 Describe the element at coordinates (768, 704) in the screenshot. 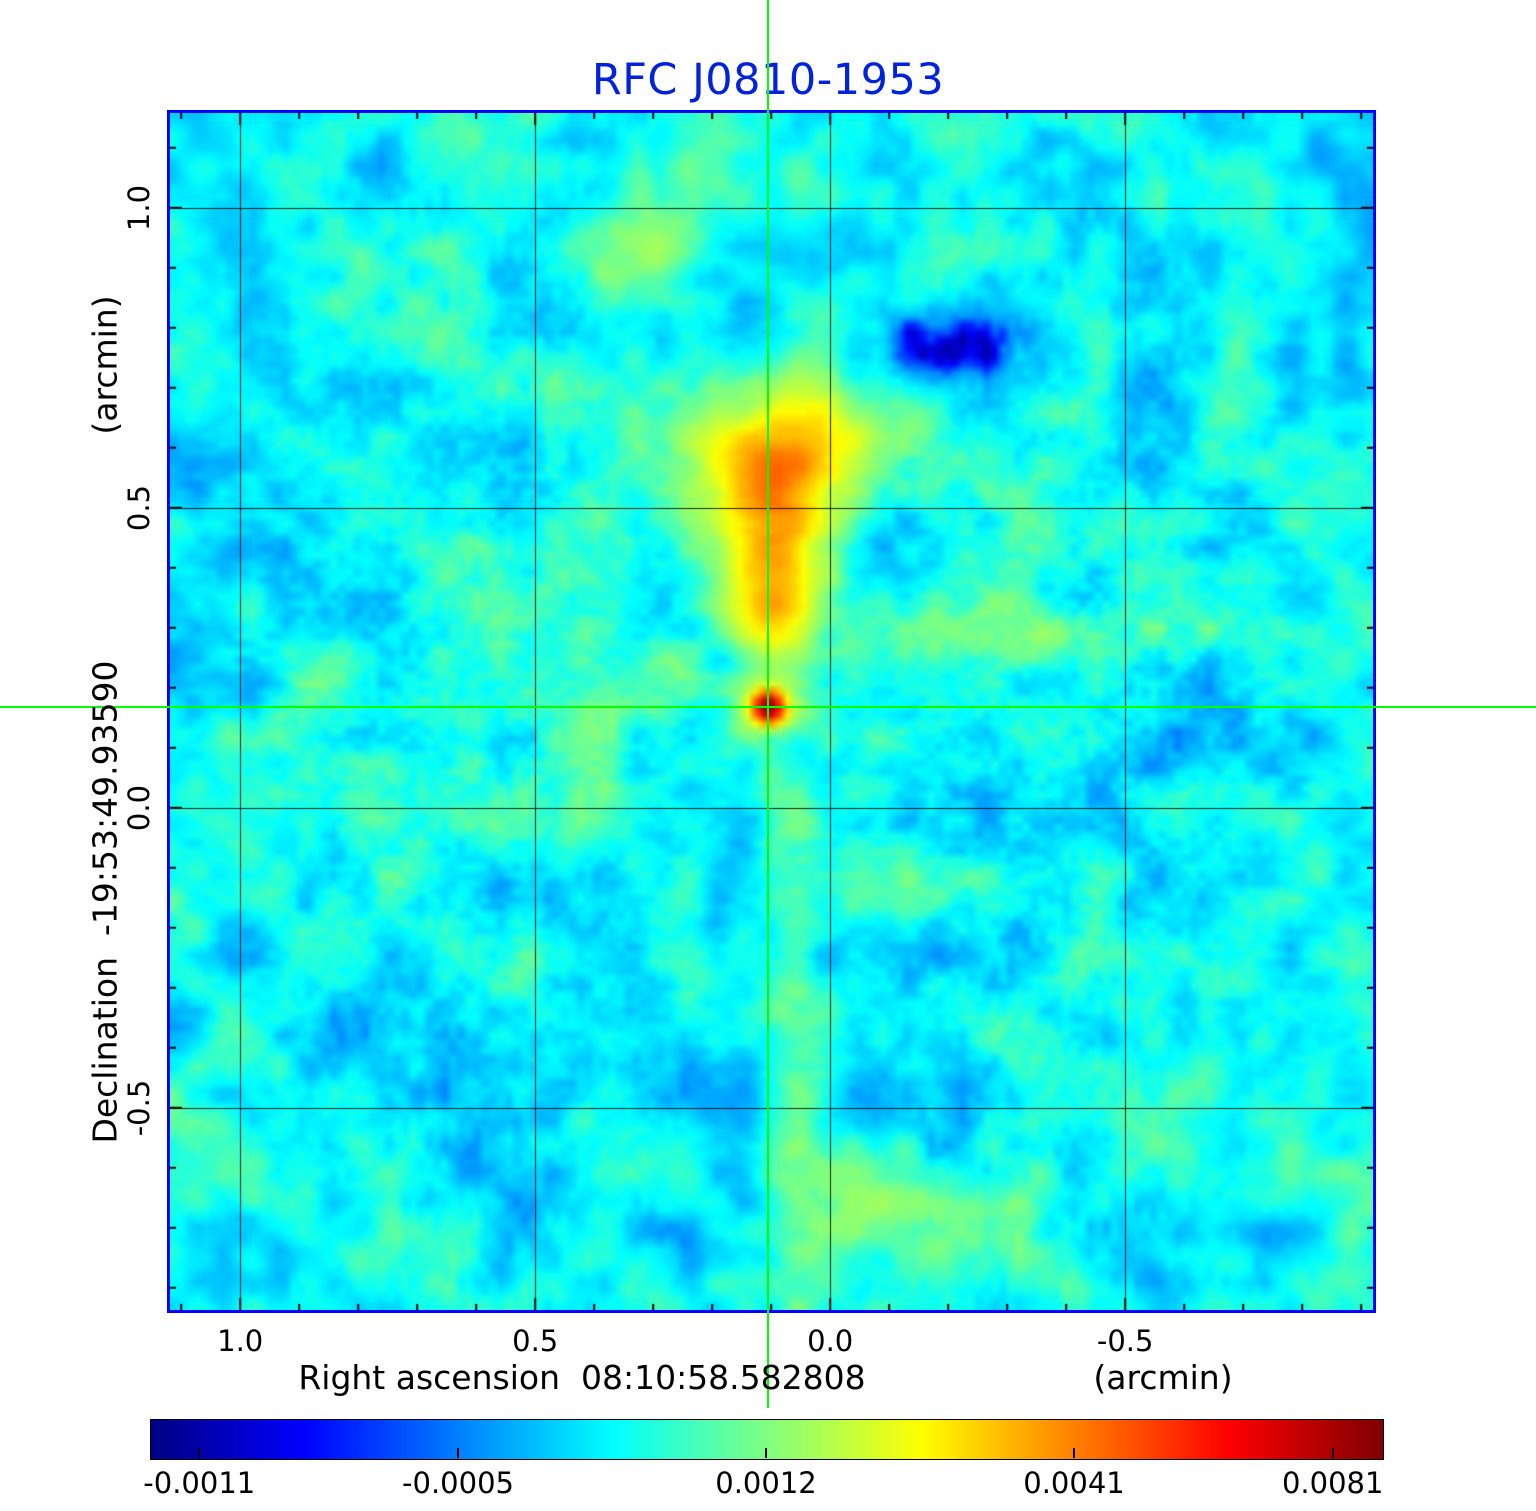

I see `crosshair-vertical-line` at that location.